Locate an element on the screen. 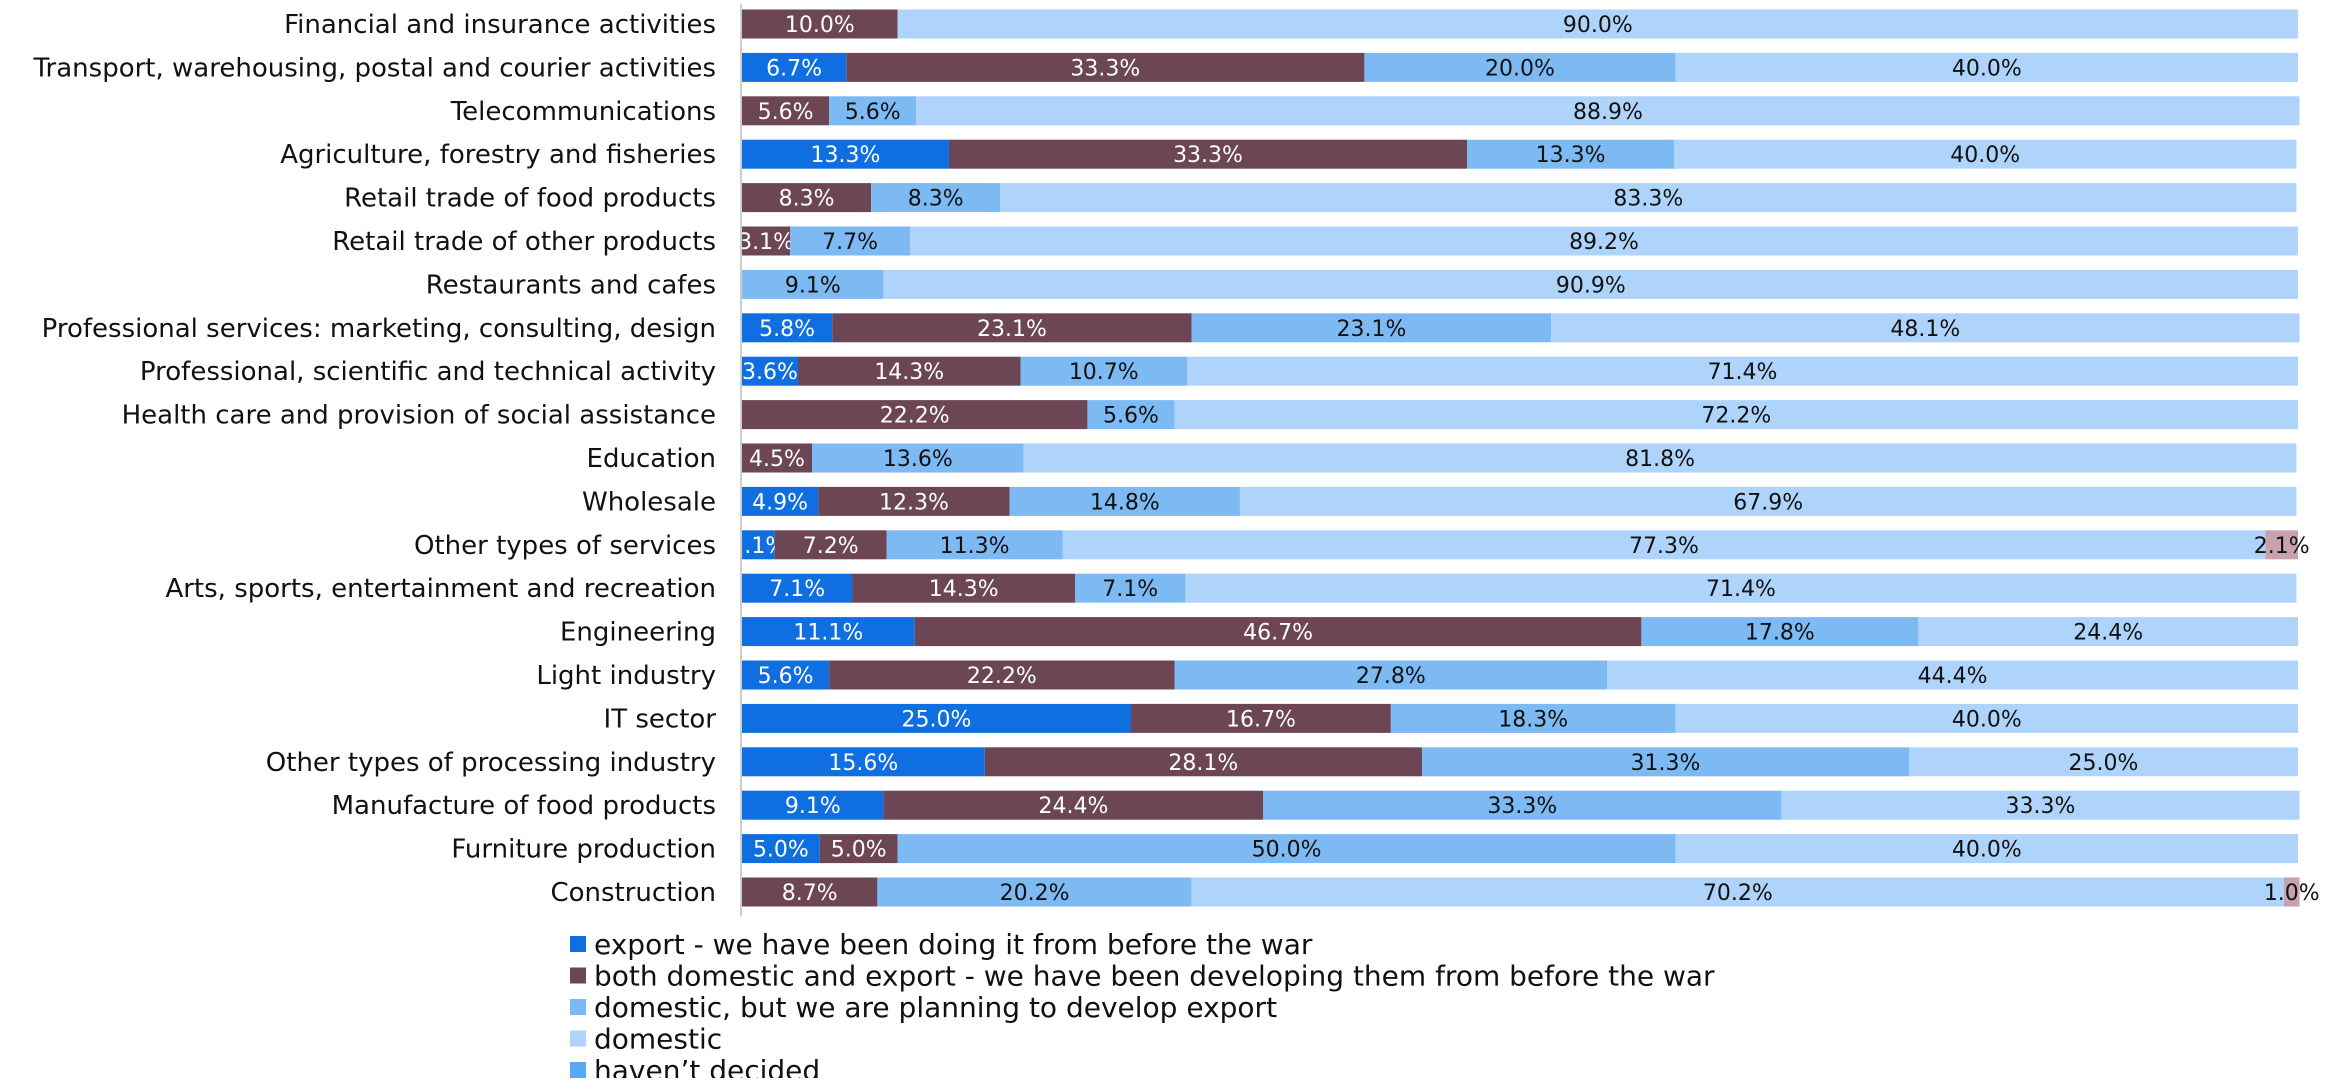 Image resolution: width=2338 pixels, height=1082 pixels. data-label: 5.0% is located at coordinates (859, 850).